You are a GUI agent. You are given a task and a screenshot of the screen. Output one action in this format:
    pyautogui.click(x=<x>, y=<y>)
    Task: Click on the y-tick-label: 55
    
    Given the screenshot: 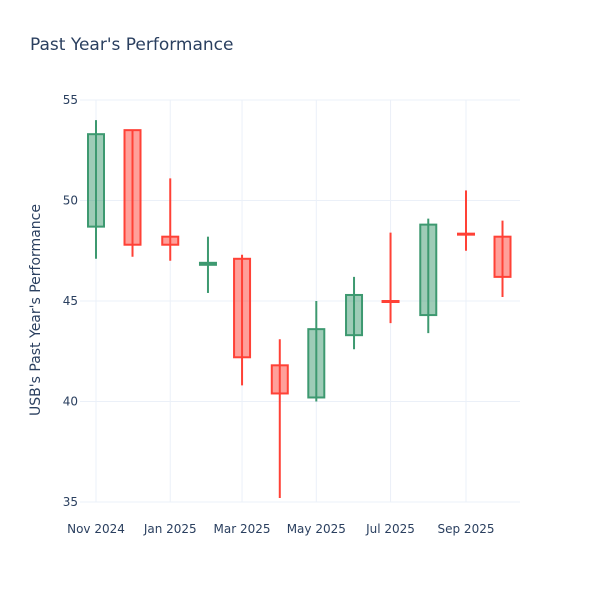 What is the action you would take?
    pyautogui.click(x=70, y=100)
    